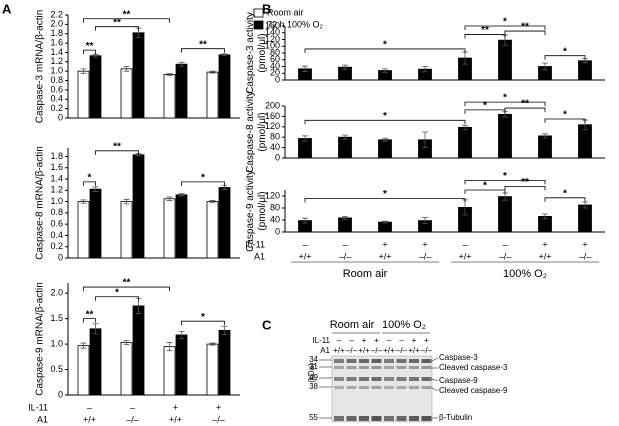  Describe the element at coordinates (376, 340) in the screenshot. I see `lane-label: +` at that location.